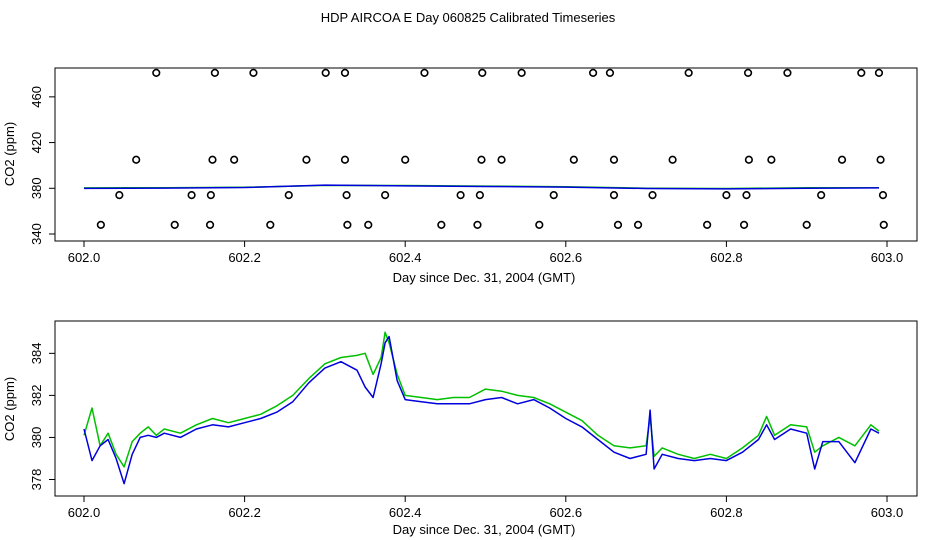 Image resolution: width=936 pixels, height=540 pixels. What do you see at coordinates (36, 97) in the screenshot?
I see `y-tick-label: 460` at bounding box center [36, 97].